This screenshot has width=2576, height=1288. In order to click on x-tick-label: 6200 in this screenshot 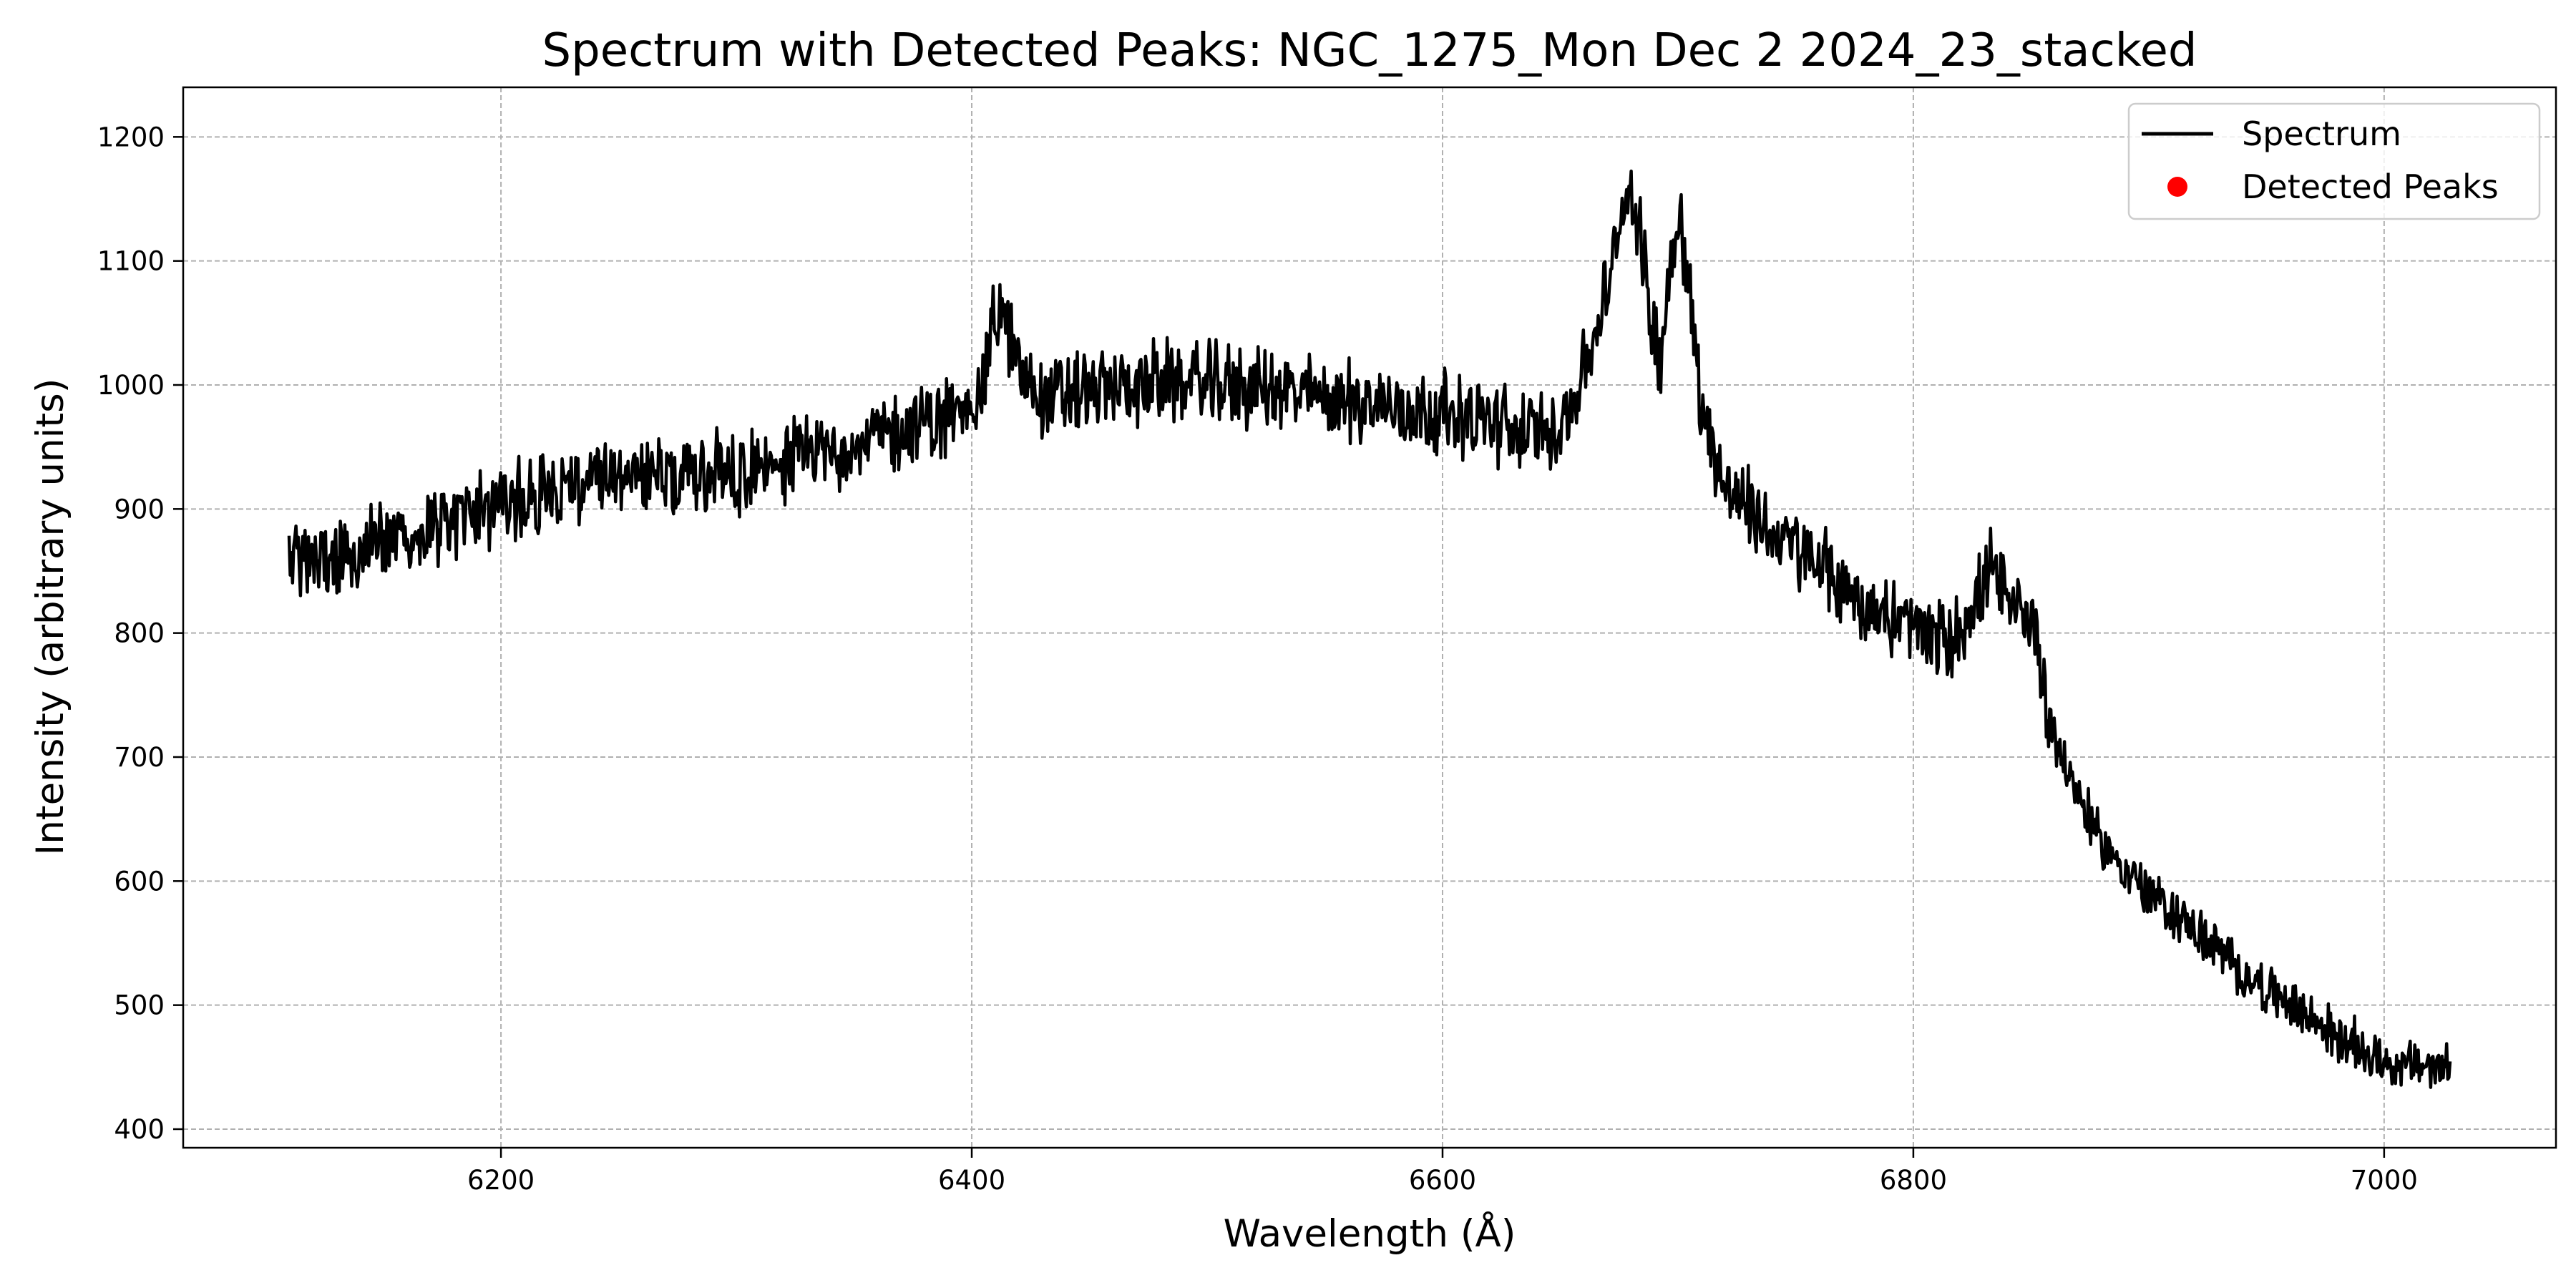, I will do `click(501, 1180)`.